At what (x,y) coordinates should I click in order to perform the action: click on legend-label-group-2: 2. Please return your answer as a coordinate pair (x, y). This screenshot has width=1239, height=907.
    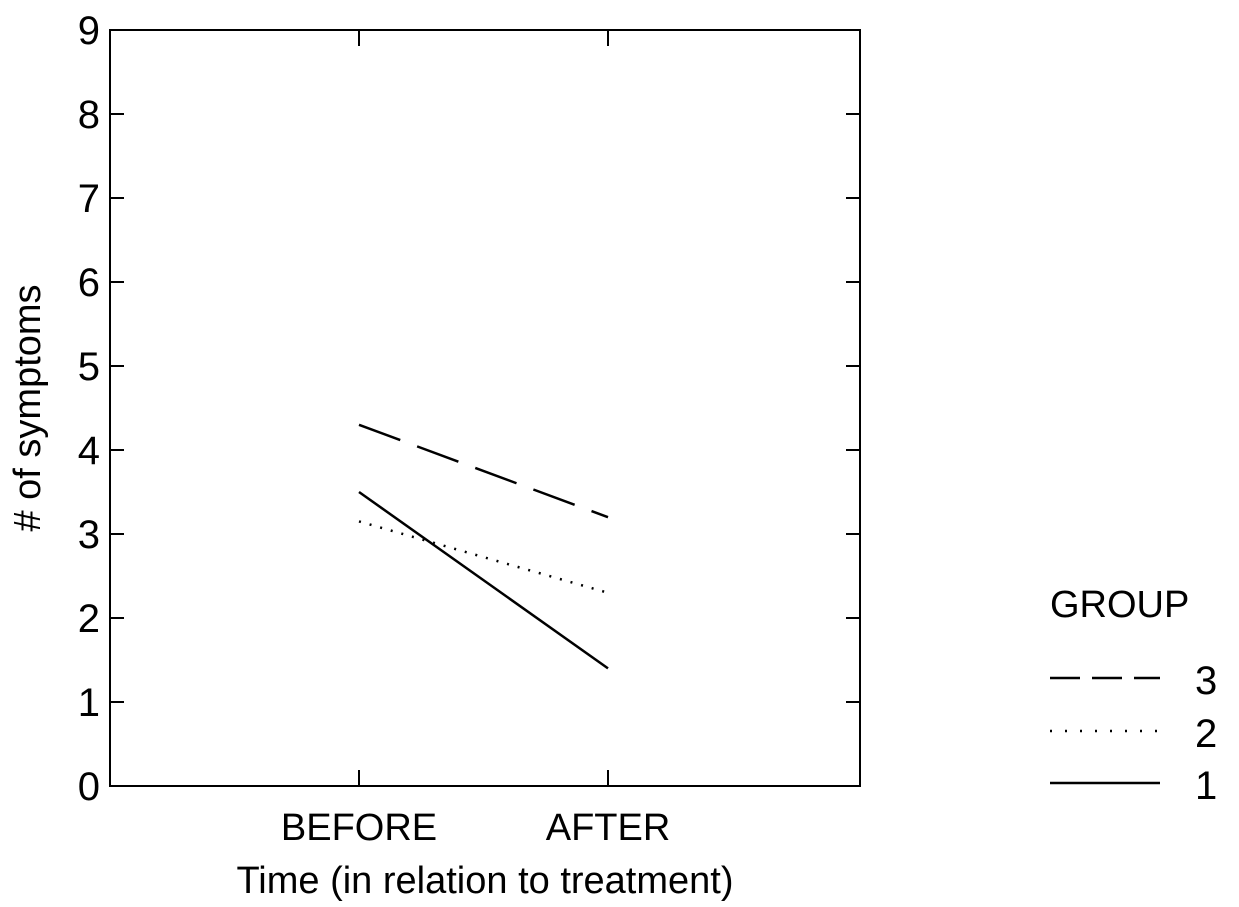
    Looking at the image, I should click on (1206, 734).